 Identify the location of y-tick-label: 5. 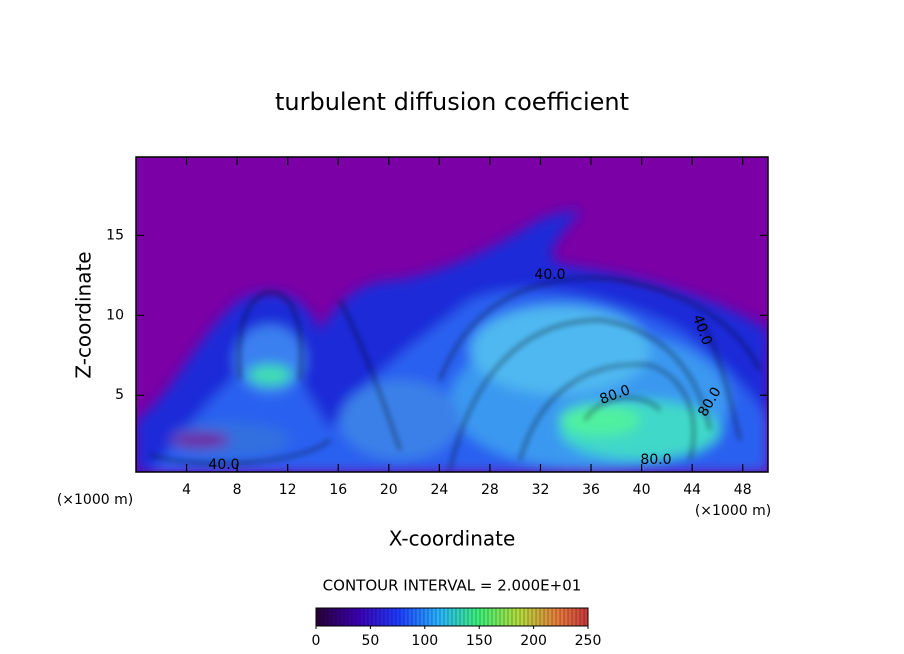
(119, 395).